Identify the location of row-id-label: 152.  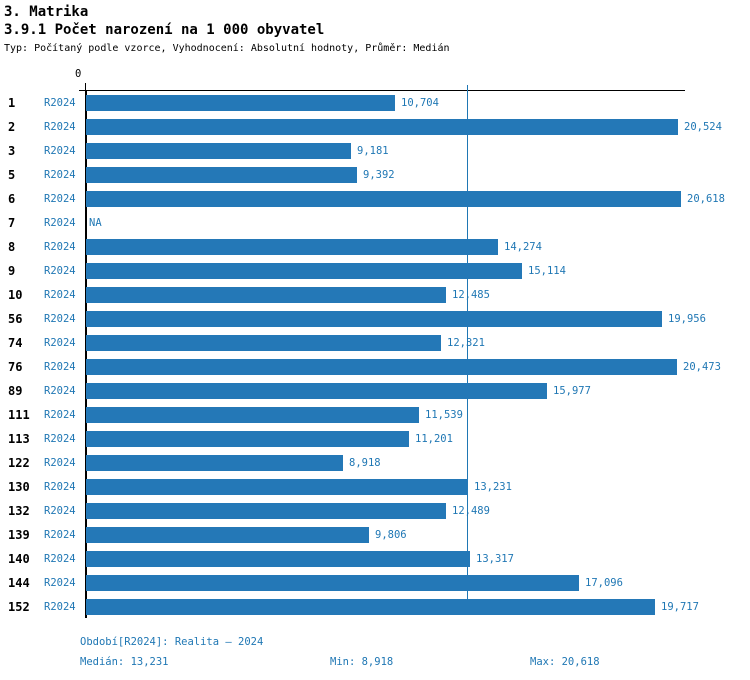
(19, 607).